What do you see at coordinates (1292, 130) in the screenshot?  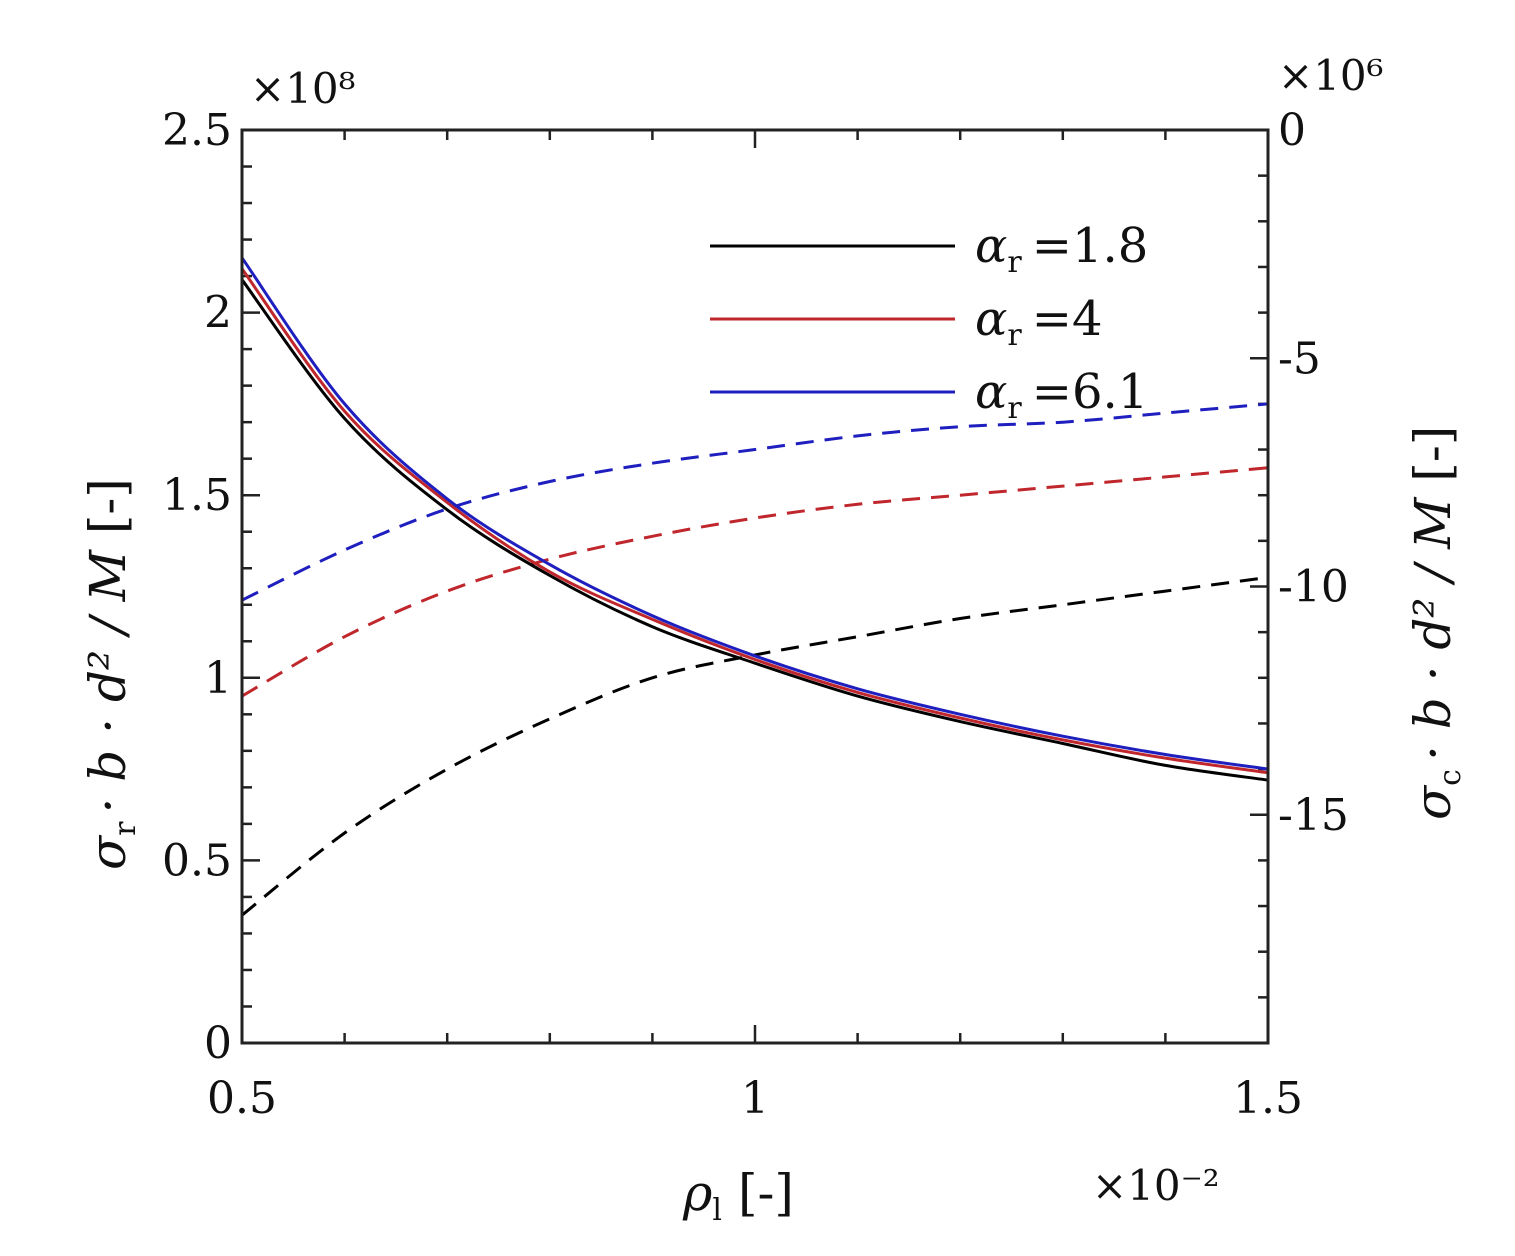 I see `y-right-tick-label: 0` at bounding box center [1292, 130].